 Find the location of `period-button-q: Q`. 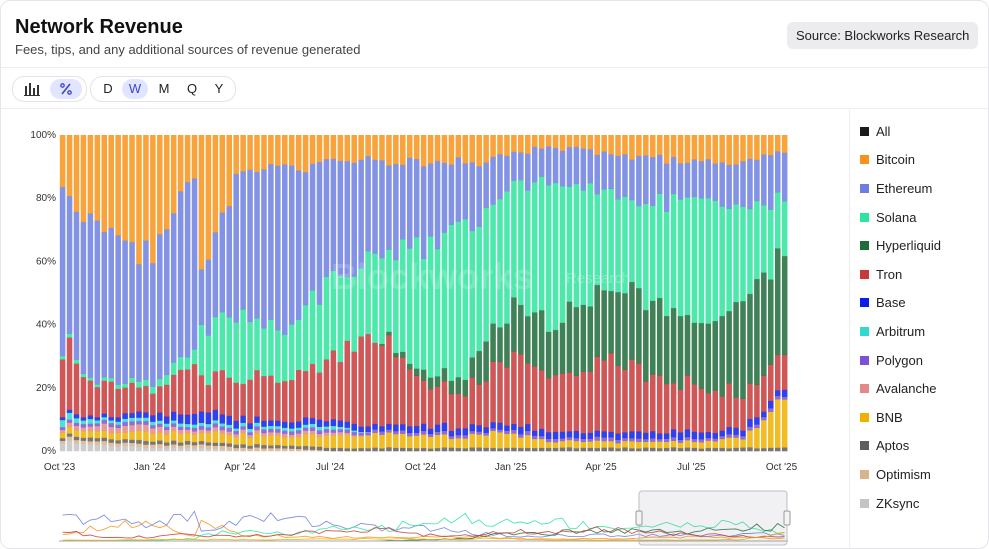

period-button-q: Q is located at coordinates (192, 88).